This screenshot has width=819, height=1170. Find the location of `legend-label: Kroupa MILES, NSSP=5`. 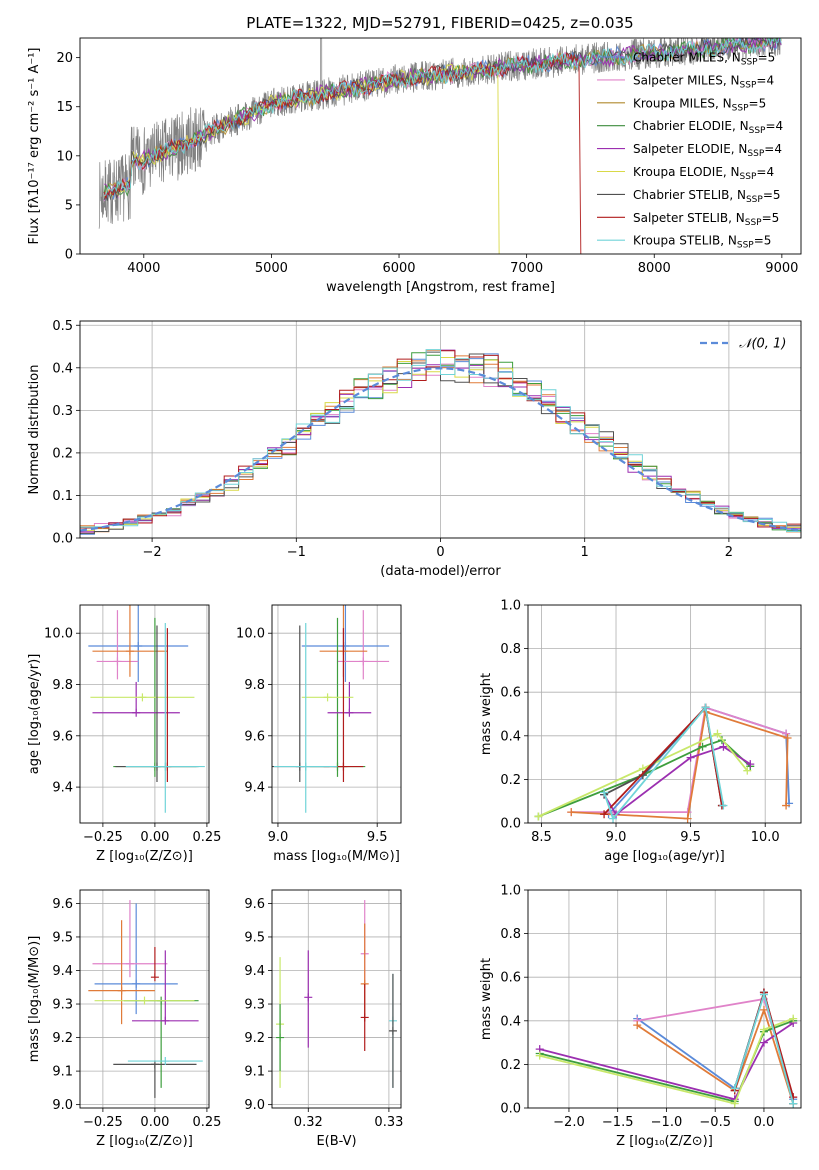

legend-label: Kroupa MILES, NSSP=5 is located at coordinates (699, 104).